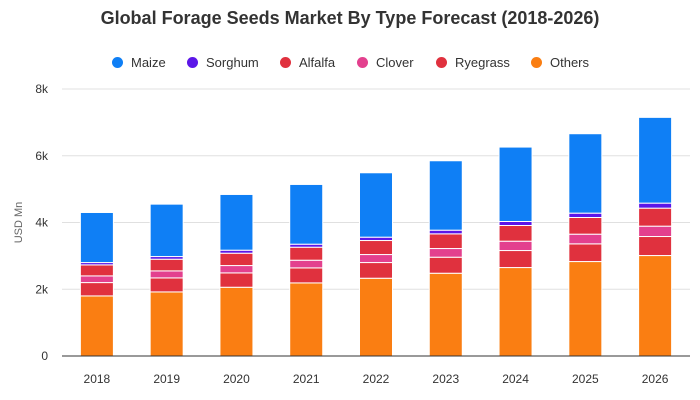 The width and height of the screenshot is (700, 400). What do you see at coordinates (306, 275) in the screenshot?
I see `bar-ryegrass-2021` at bounding box center [306, 275].